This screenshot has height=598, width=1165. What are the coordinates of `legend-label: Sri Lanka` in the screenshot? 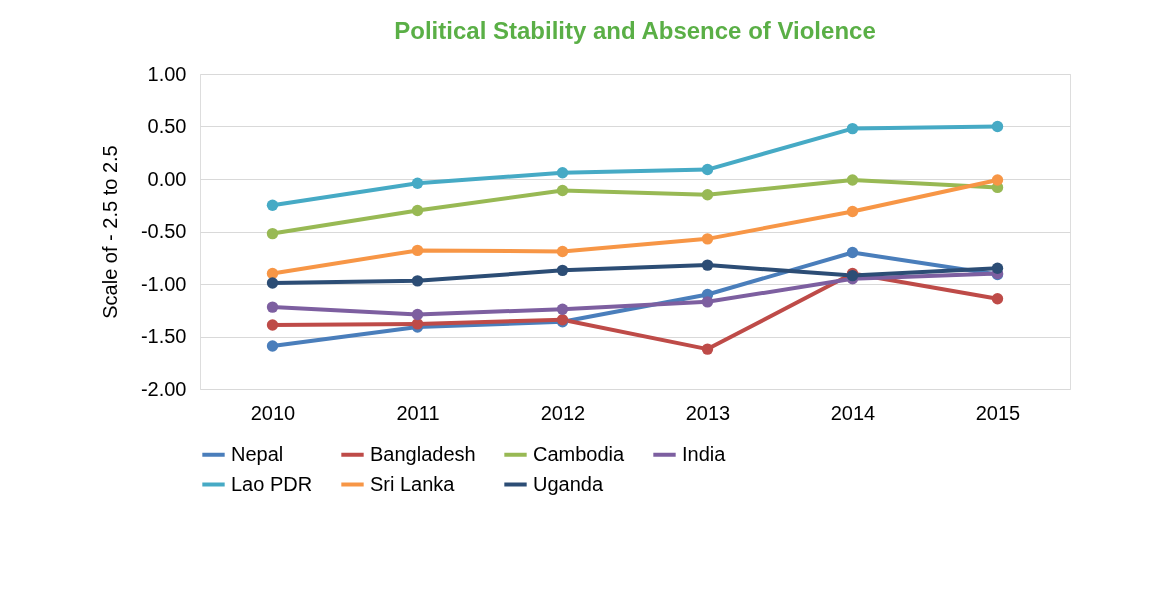 It's located at (413, 483).